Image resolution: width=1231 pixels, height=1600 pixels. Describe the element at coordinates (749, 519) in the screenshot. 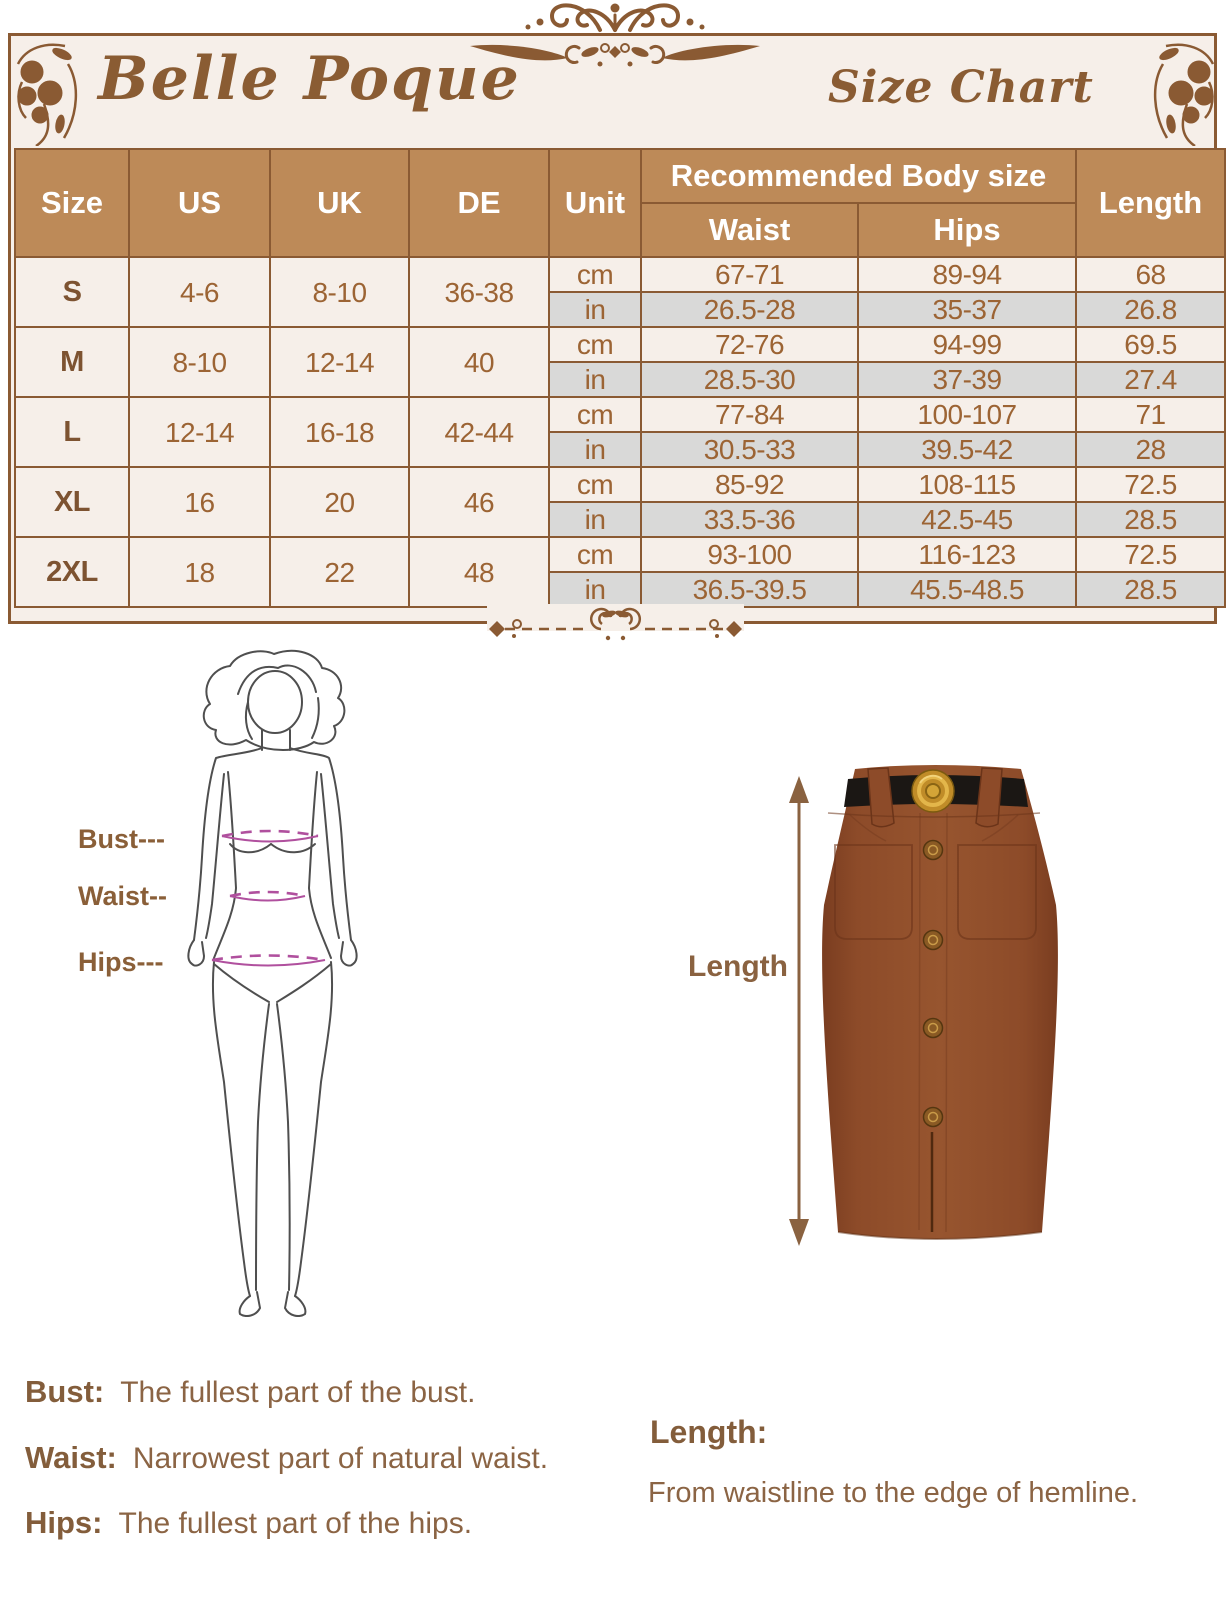

I see `waist-cell: 33.5-36` at that location.